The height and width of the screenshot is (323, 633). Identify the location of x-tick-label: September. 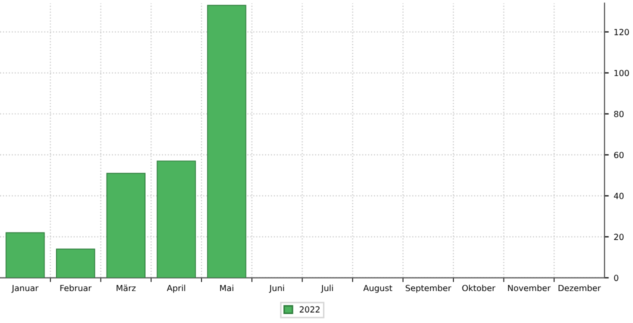
(429, 288).